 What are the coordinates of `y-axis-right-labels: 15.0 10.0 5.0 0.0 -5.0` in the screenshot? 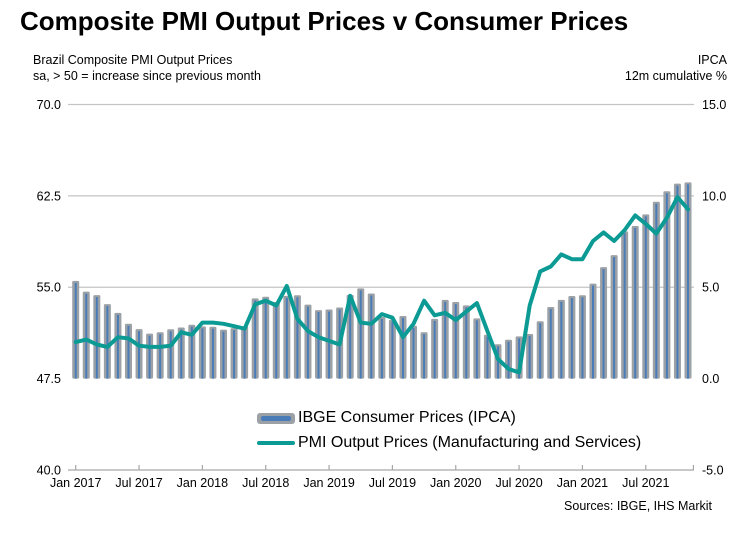 It's located at (714, 288).